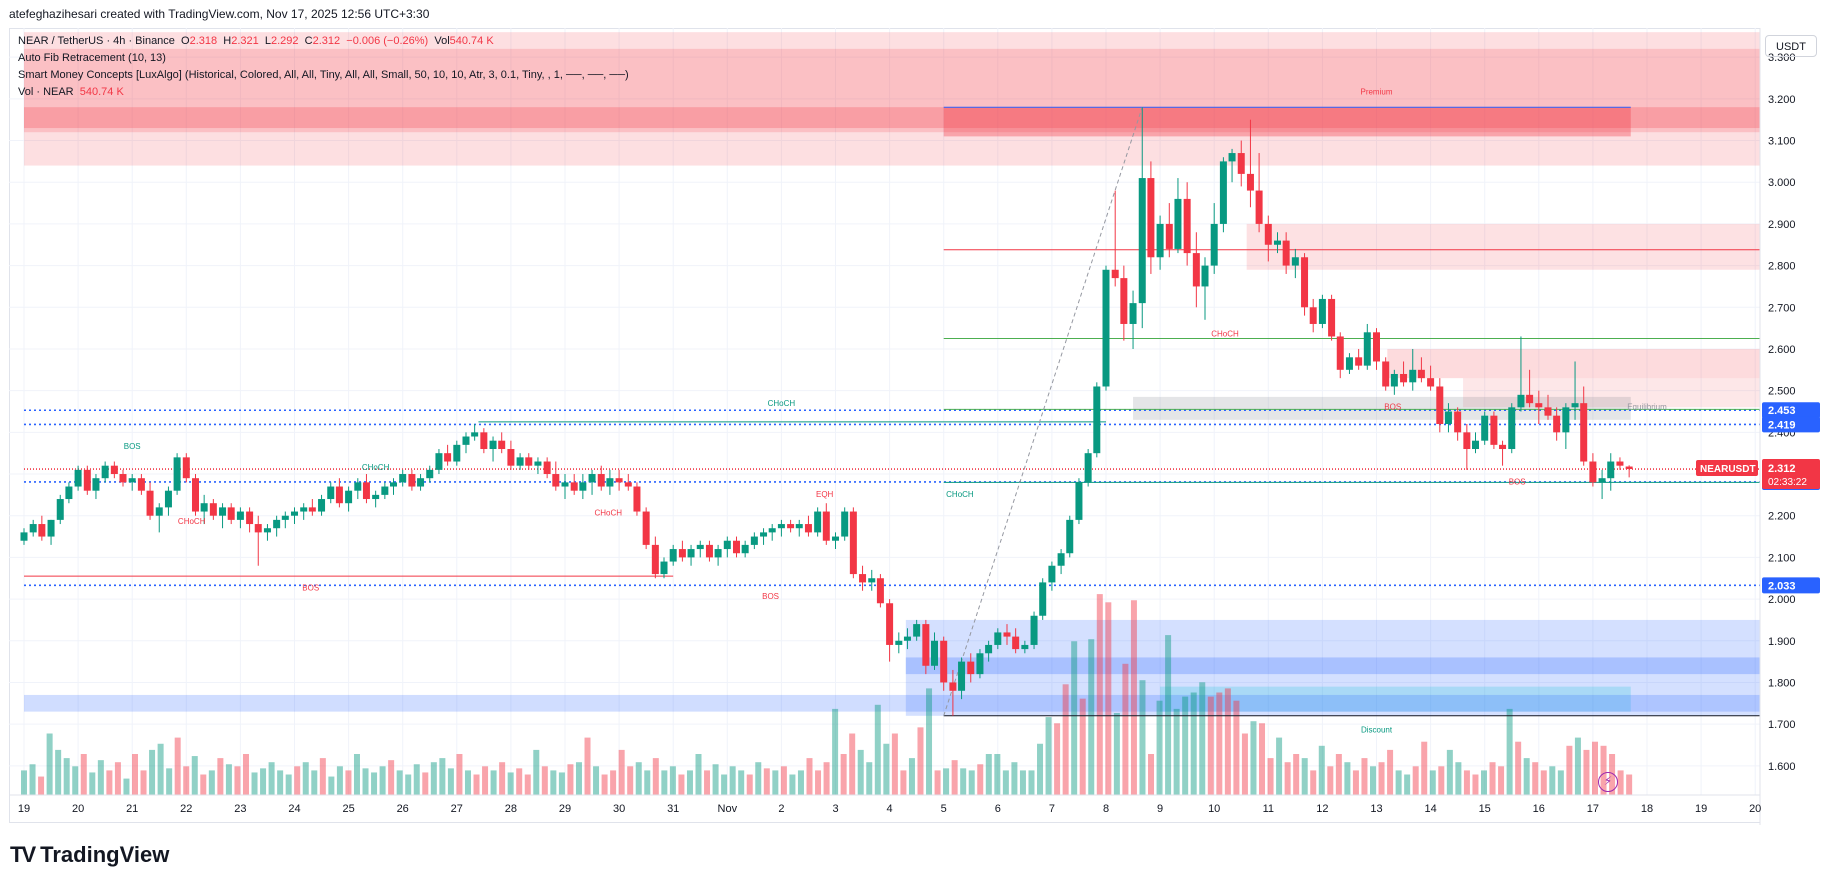  I want to click on legend-symbol: NEAR / TetherUS · 4h · Binance, so click(96, 41).